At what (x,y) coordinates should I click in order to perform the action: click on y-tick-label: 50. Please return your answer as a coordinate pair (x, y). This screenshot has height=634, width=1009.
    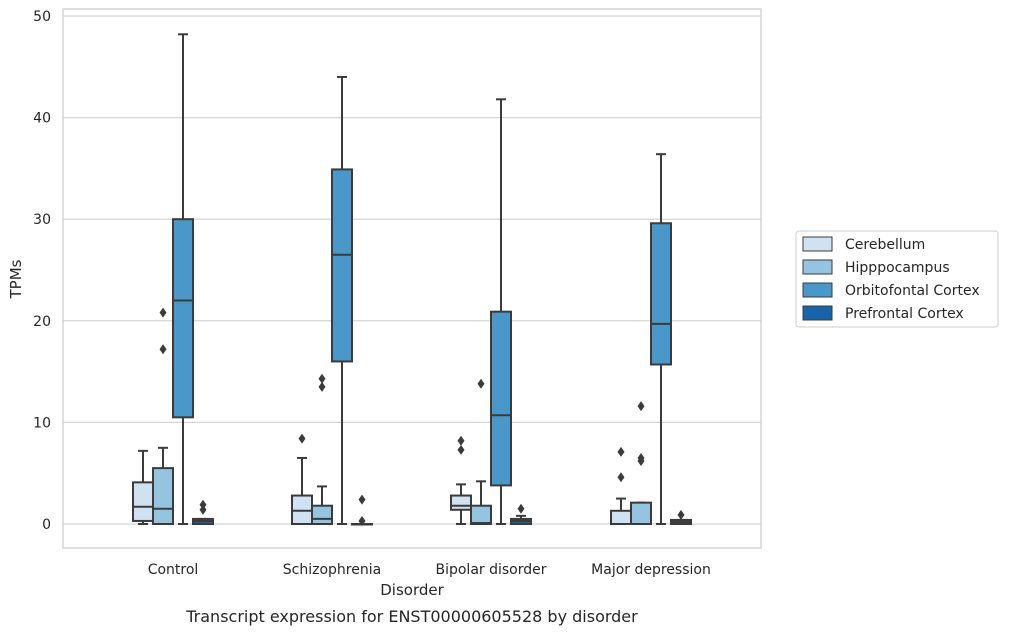
    Looking at the image, I should click on (42, 17).